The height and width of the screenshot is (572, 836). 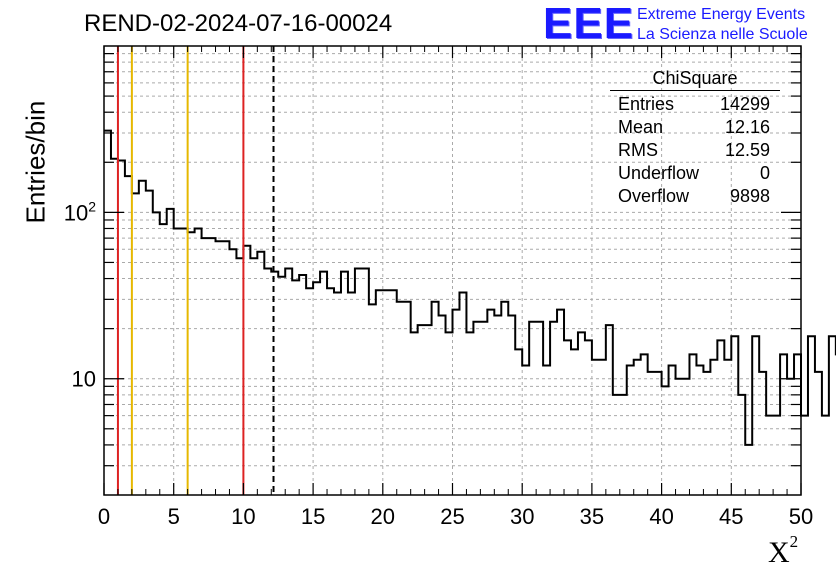 I want to click on y-axis-label-wrap: Entries/bin, so click(x=27, y=162).